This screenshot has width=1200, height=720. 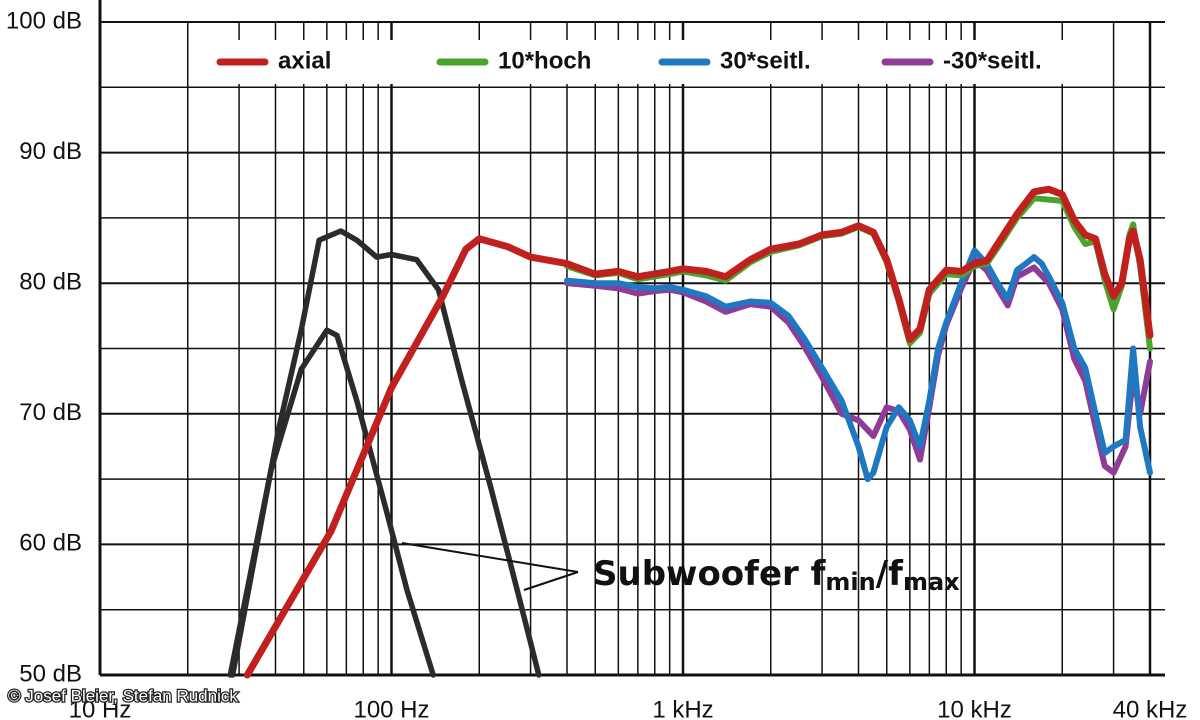 I want to click on y-tick-label: 70 dB, so click(x=50, y=412).